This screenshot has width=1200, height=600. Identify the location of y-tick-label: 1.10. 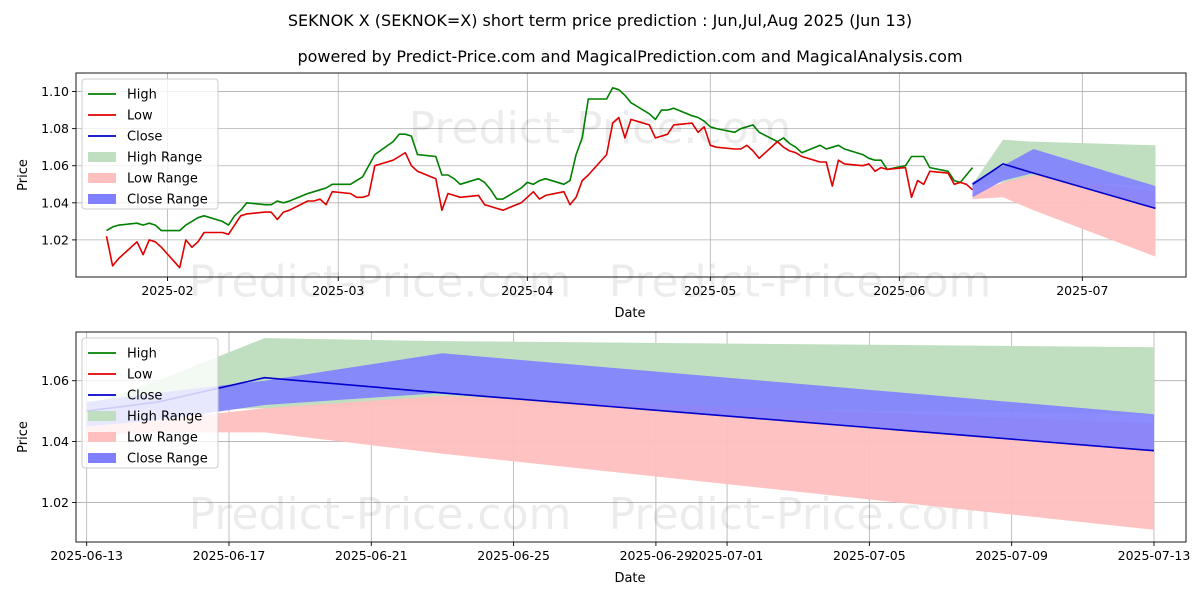
(55, 91).